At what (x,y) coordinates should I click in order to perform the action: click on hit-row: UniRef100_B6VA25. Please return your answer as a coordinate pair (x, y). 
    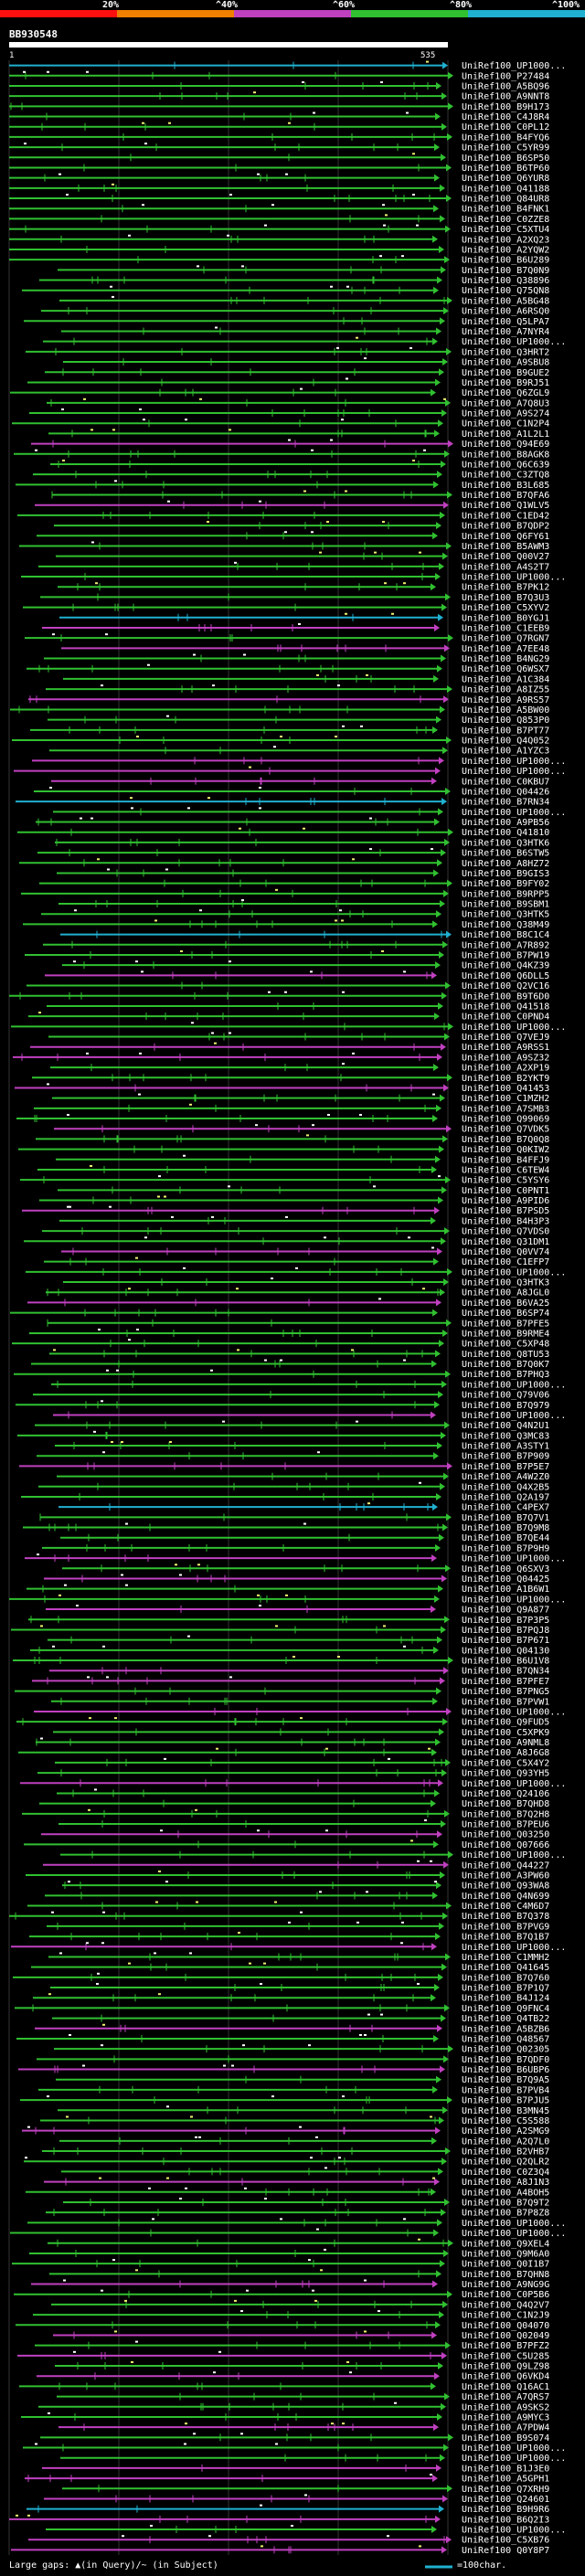
    Looking at the image, I should click on (288, 1303).